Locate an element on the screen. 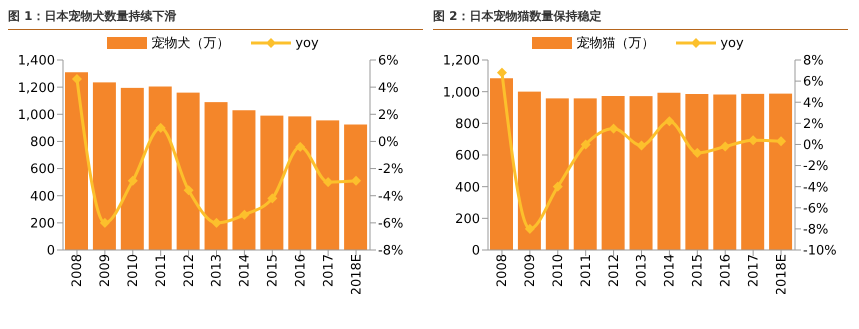 Image resolution: width=859 pixels, height=329 pixels. y2-tick-label: -10% is located at coordinates (820, 251).